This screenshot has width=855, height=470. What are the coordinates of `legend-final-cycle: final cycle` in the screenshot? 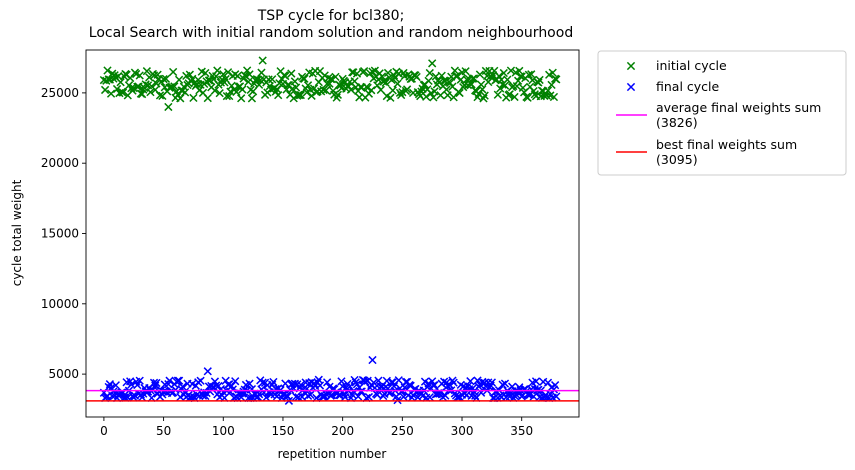 It's located at (673, 86).